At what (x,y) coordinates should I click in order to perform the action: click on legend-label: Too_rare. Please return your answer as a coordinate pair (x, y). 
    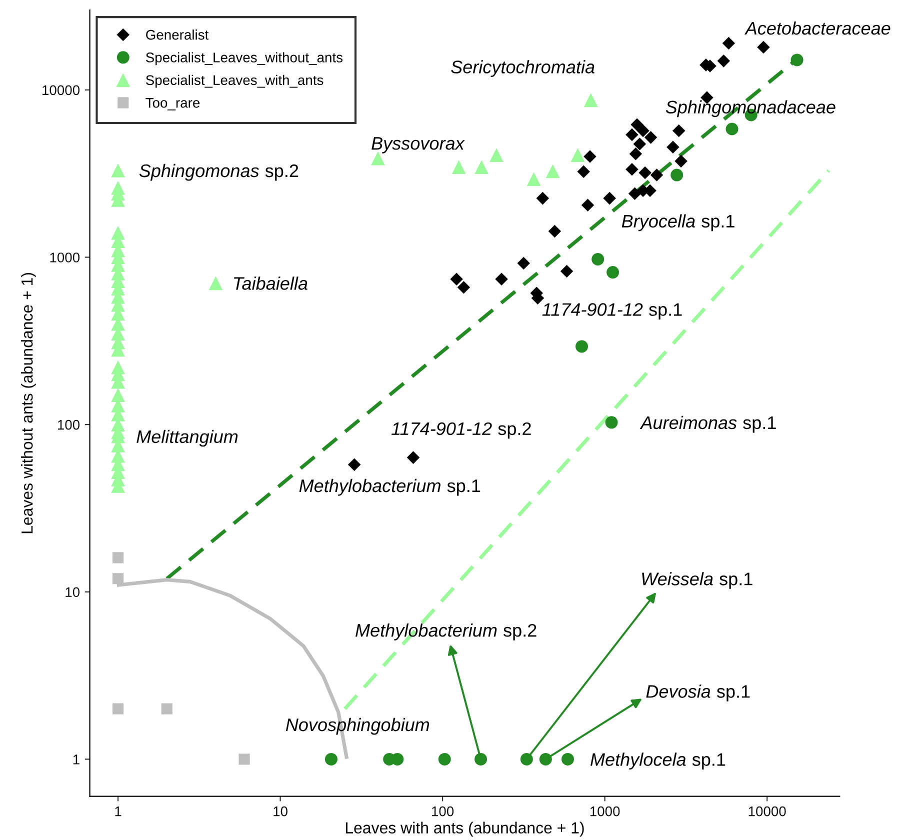
    Looking at the image, I should click on (173, 104).